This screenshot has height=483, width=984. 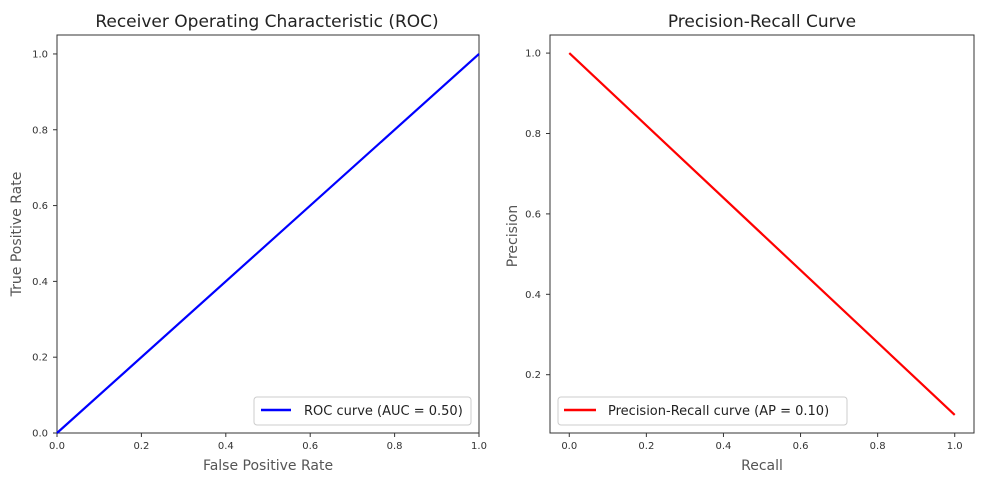 I want to click on pr-legend-box, so click(x=702, y=411).